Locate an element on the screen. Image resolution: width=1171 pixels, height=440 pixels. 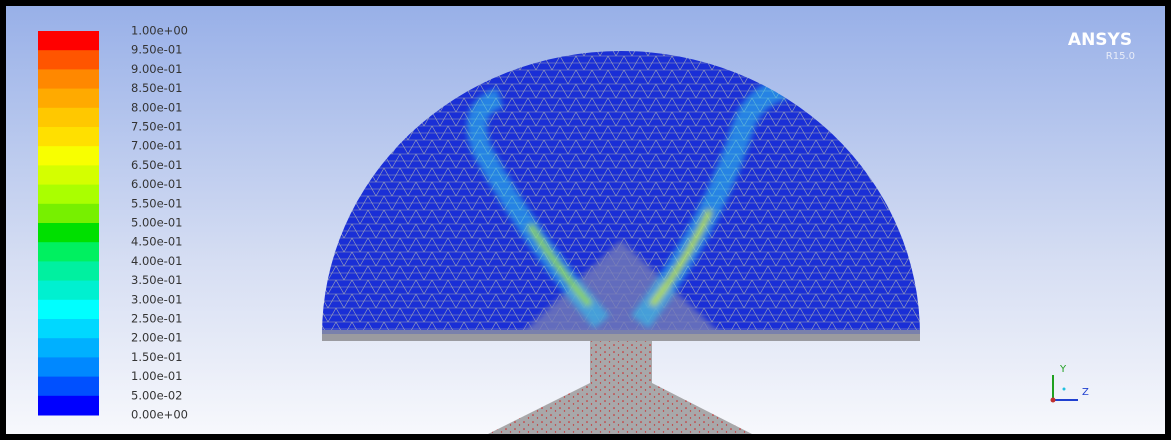
brand-version: R15.0 is located at coordinates (1120, 56).